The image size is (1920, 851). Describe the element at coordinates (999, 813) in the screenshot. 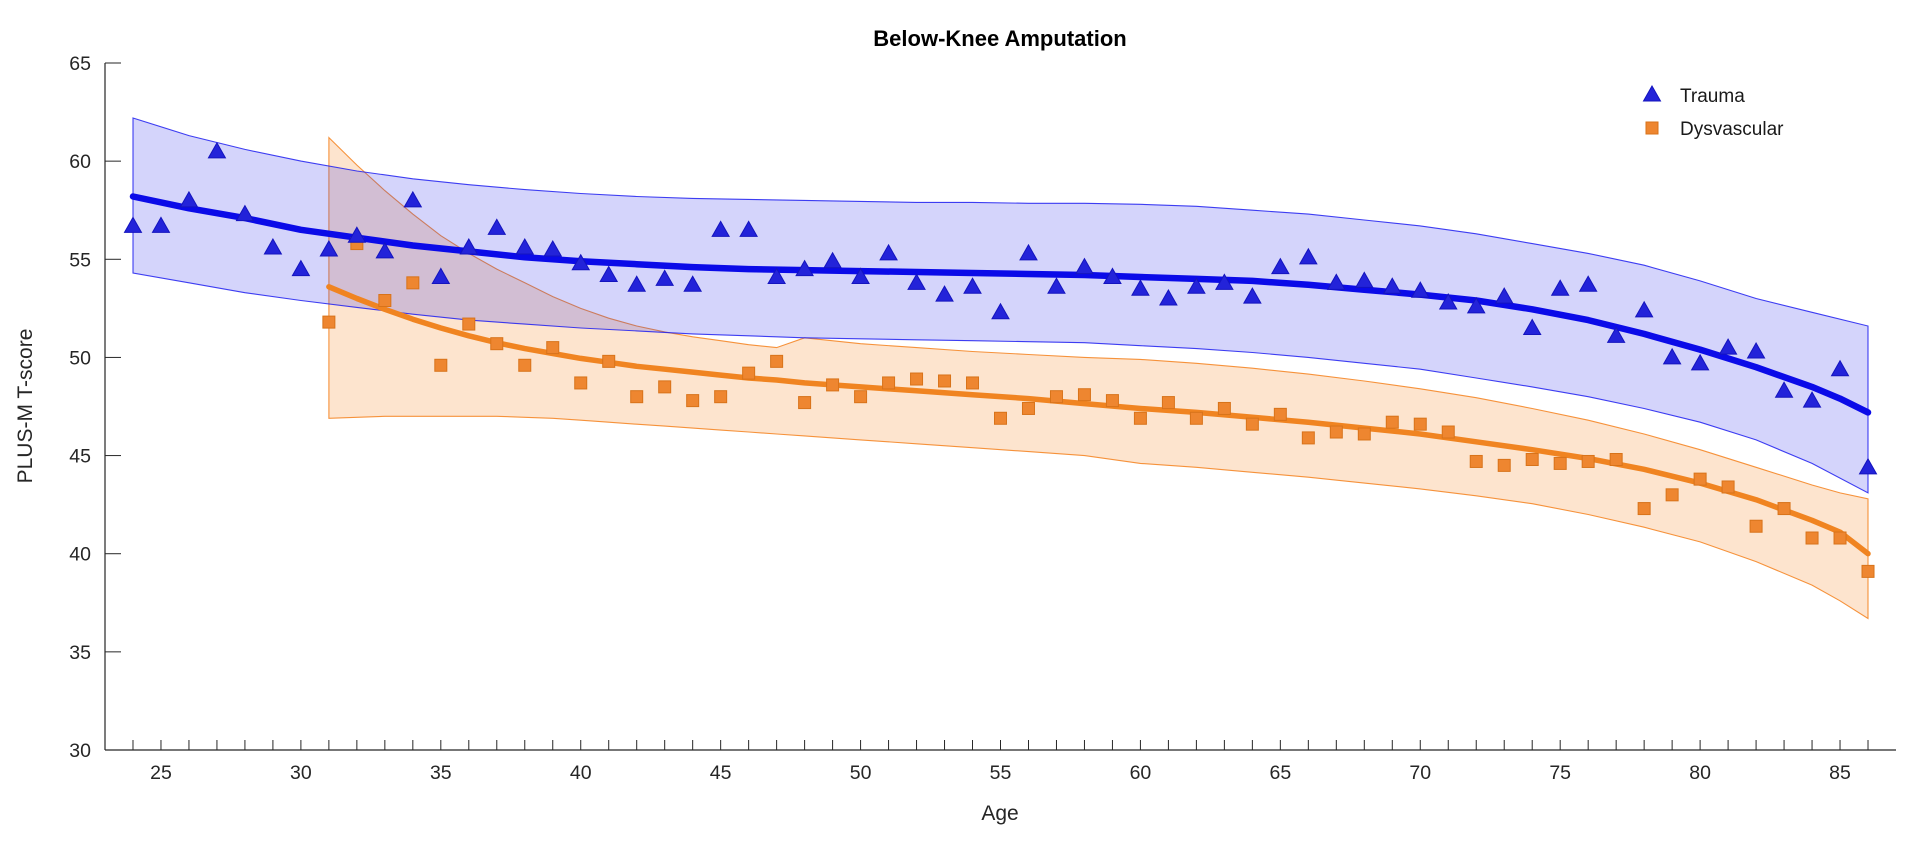

I see `x-axis-label: Age` at that location.